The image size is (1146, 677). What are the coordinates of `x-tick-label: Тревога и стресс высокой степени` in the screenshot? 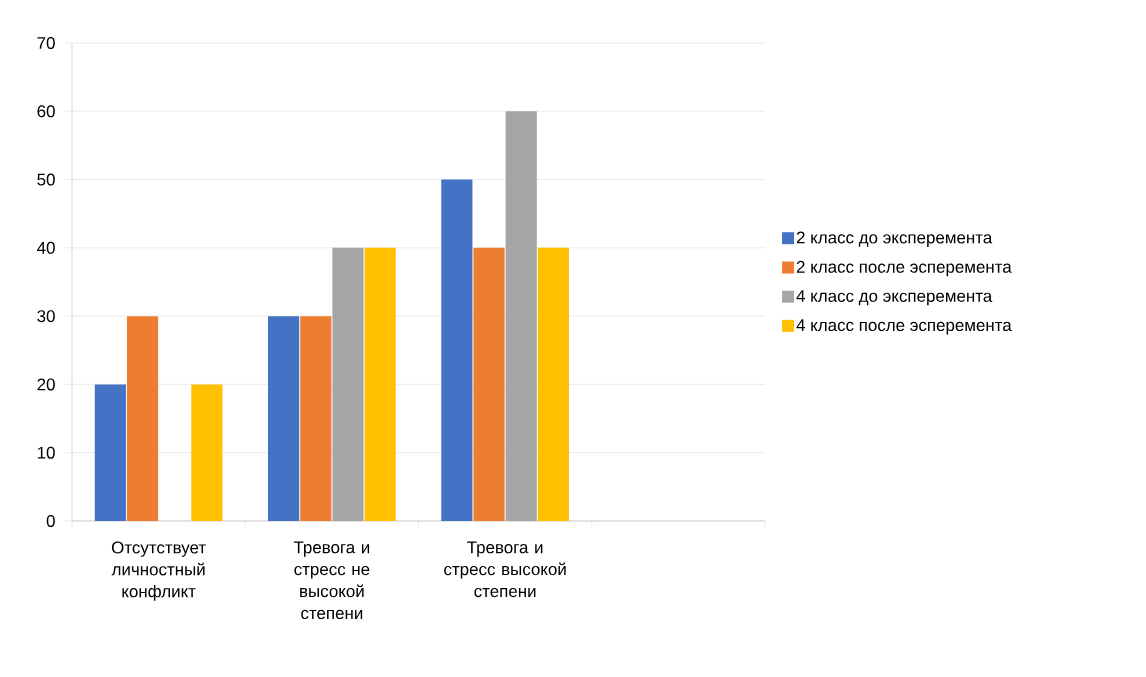 It's located at (505, 569).